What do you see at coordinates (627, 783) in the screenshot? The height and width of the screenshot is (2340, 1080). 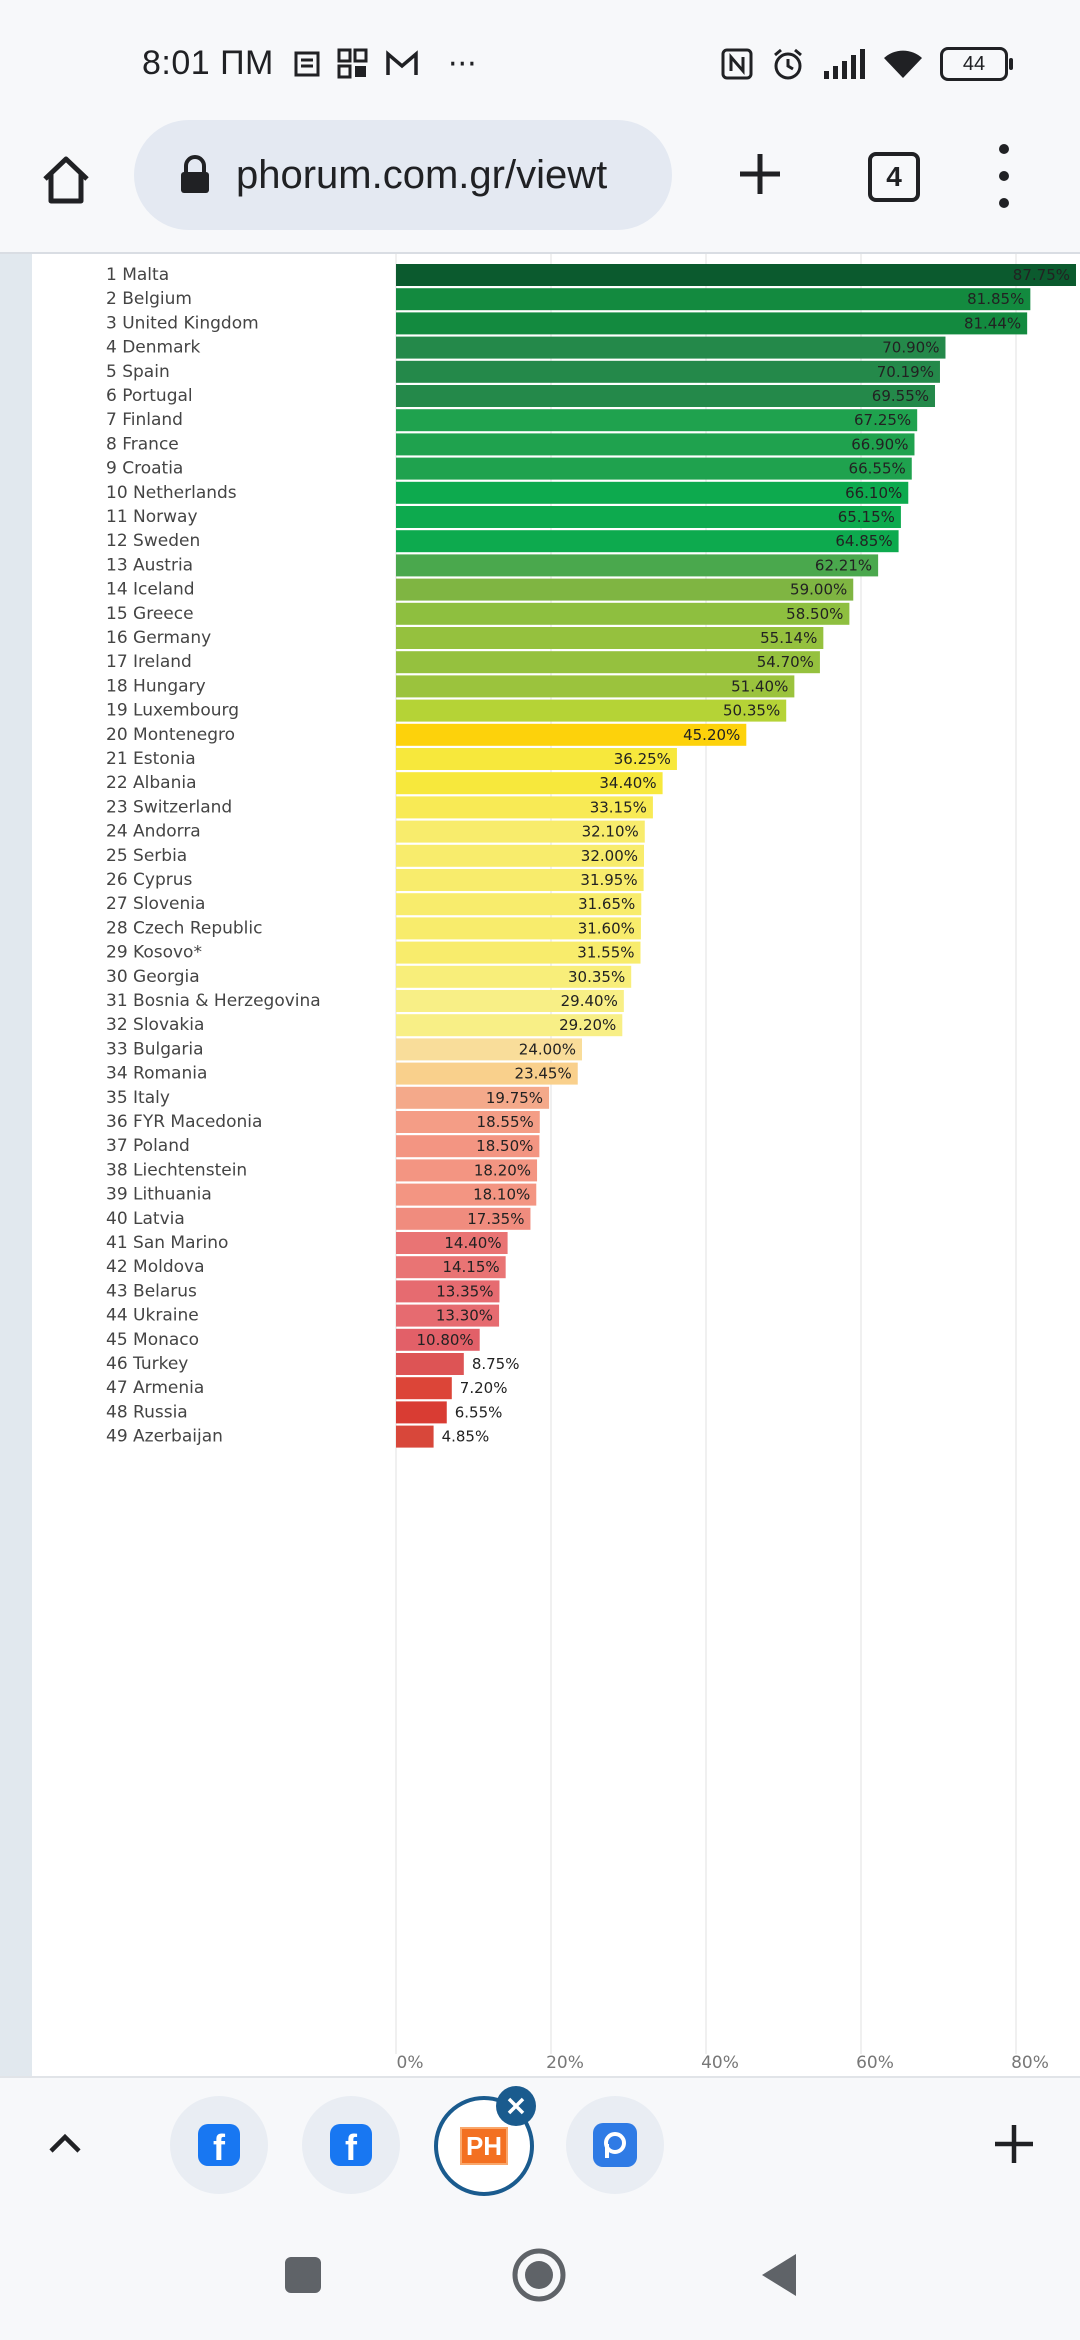 I see `value-label: 34.40%` at bounding box center [627, 783].